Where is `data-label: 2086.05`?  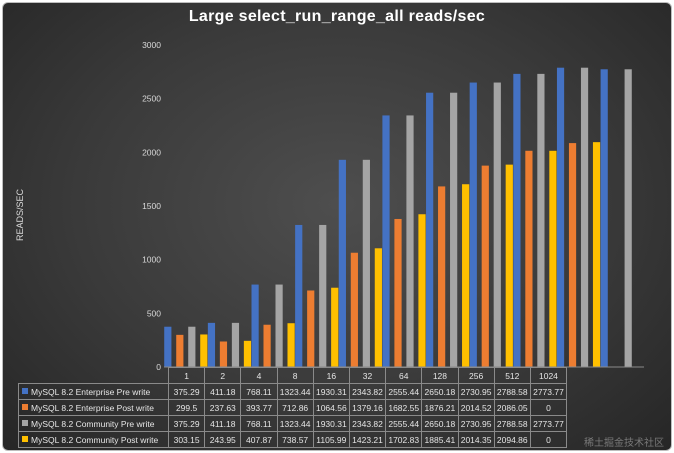 data-label: 2086.05 is located at coordinates (512, 407).